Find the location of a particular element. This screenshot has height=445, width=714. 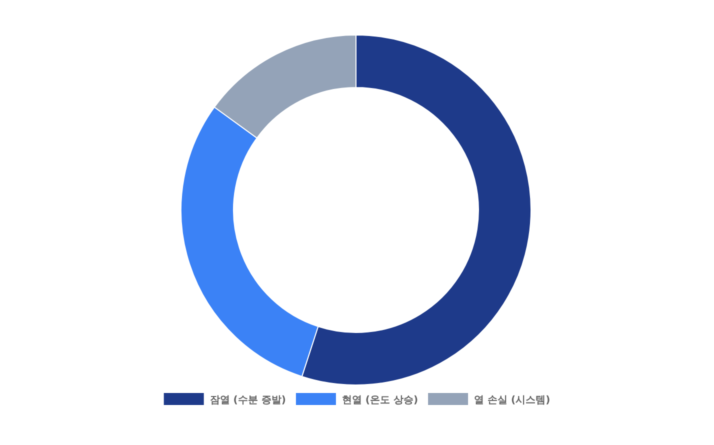

legend-label: 현열 (온도 상승) is located at coordinates (380, 400).